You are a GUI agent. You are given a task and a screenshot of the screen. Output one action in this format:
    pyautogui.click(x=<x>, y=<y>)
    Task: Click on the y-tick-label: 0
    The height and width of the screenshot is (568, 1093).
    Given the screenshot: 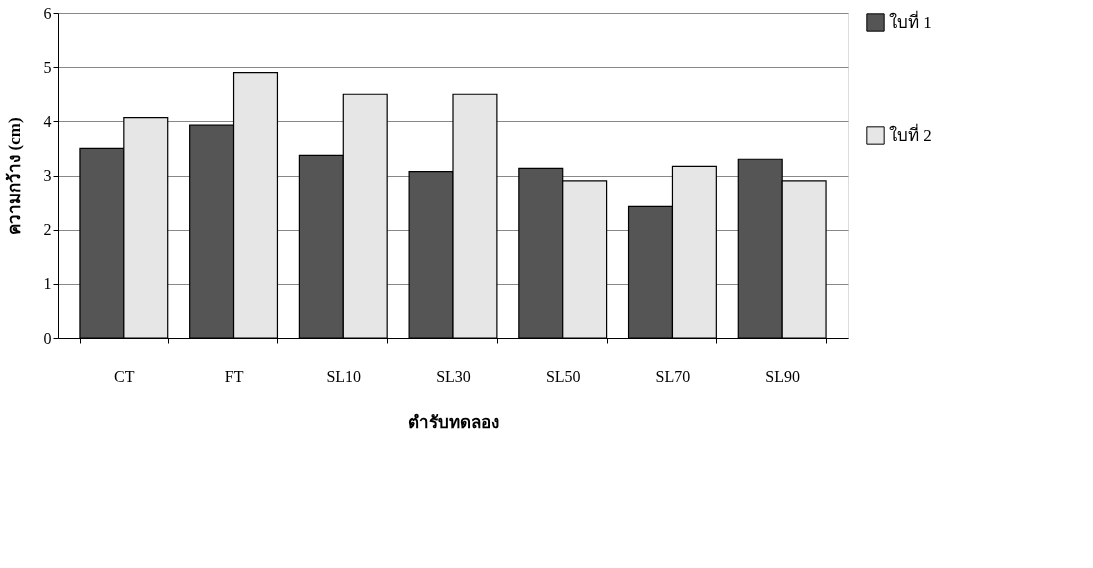 What is the action you would take?
    pyautogui.click(x=47, y=338)
    